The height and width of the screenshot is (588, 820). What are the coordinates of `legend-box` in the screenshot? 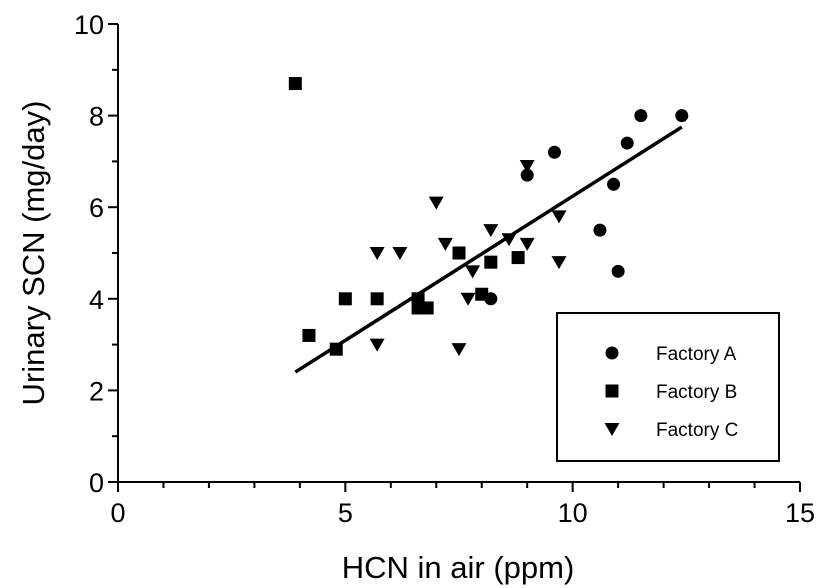 It's located at (668, 387).